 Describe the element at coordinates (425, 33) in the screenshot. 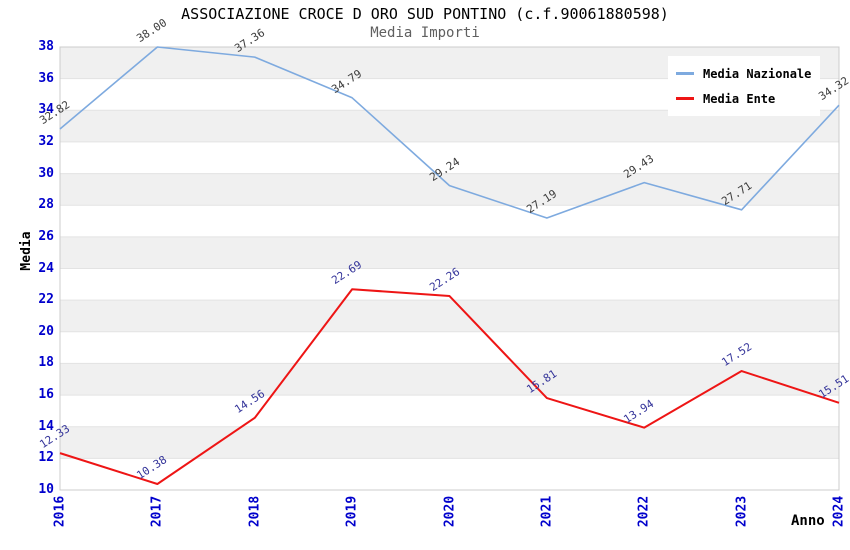

I see `chart-subtitle: Media Importi` at that location.